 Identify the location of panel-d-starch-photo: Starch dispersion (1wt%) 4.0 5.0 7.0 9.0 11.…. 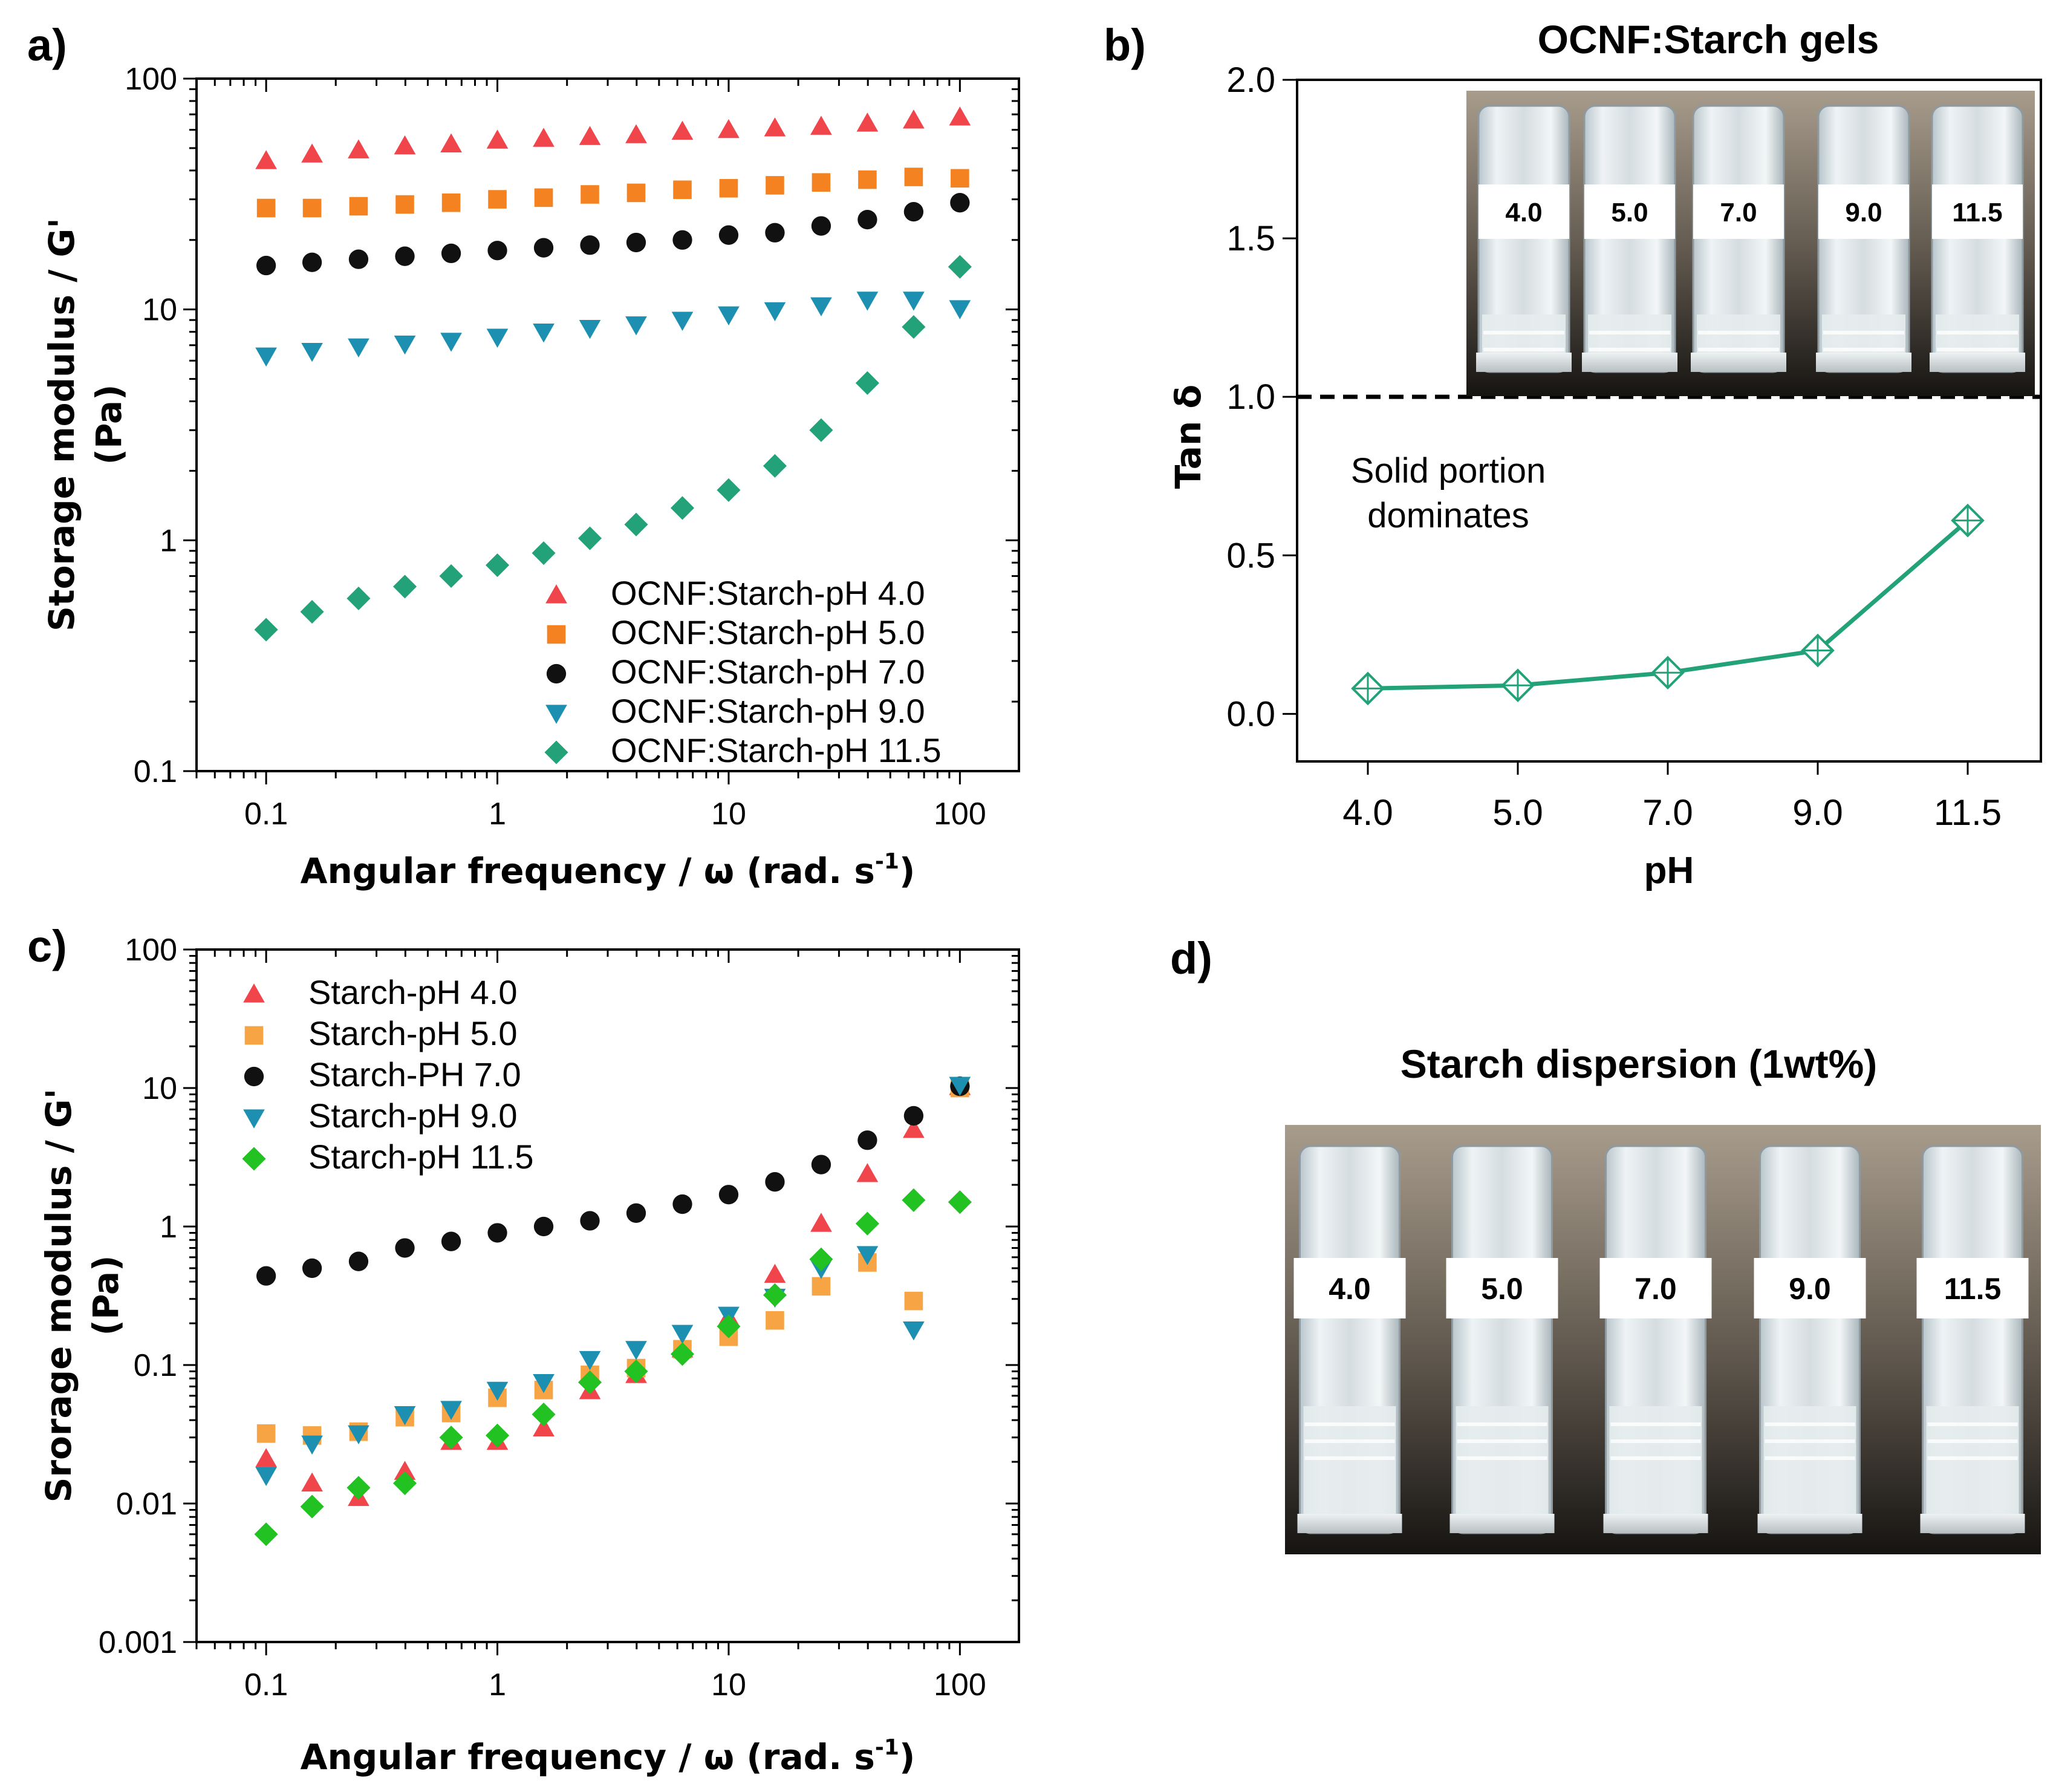
(1663, 1298).